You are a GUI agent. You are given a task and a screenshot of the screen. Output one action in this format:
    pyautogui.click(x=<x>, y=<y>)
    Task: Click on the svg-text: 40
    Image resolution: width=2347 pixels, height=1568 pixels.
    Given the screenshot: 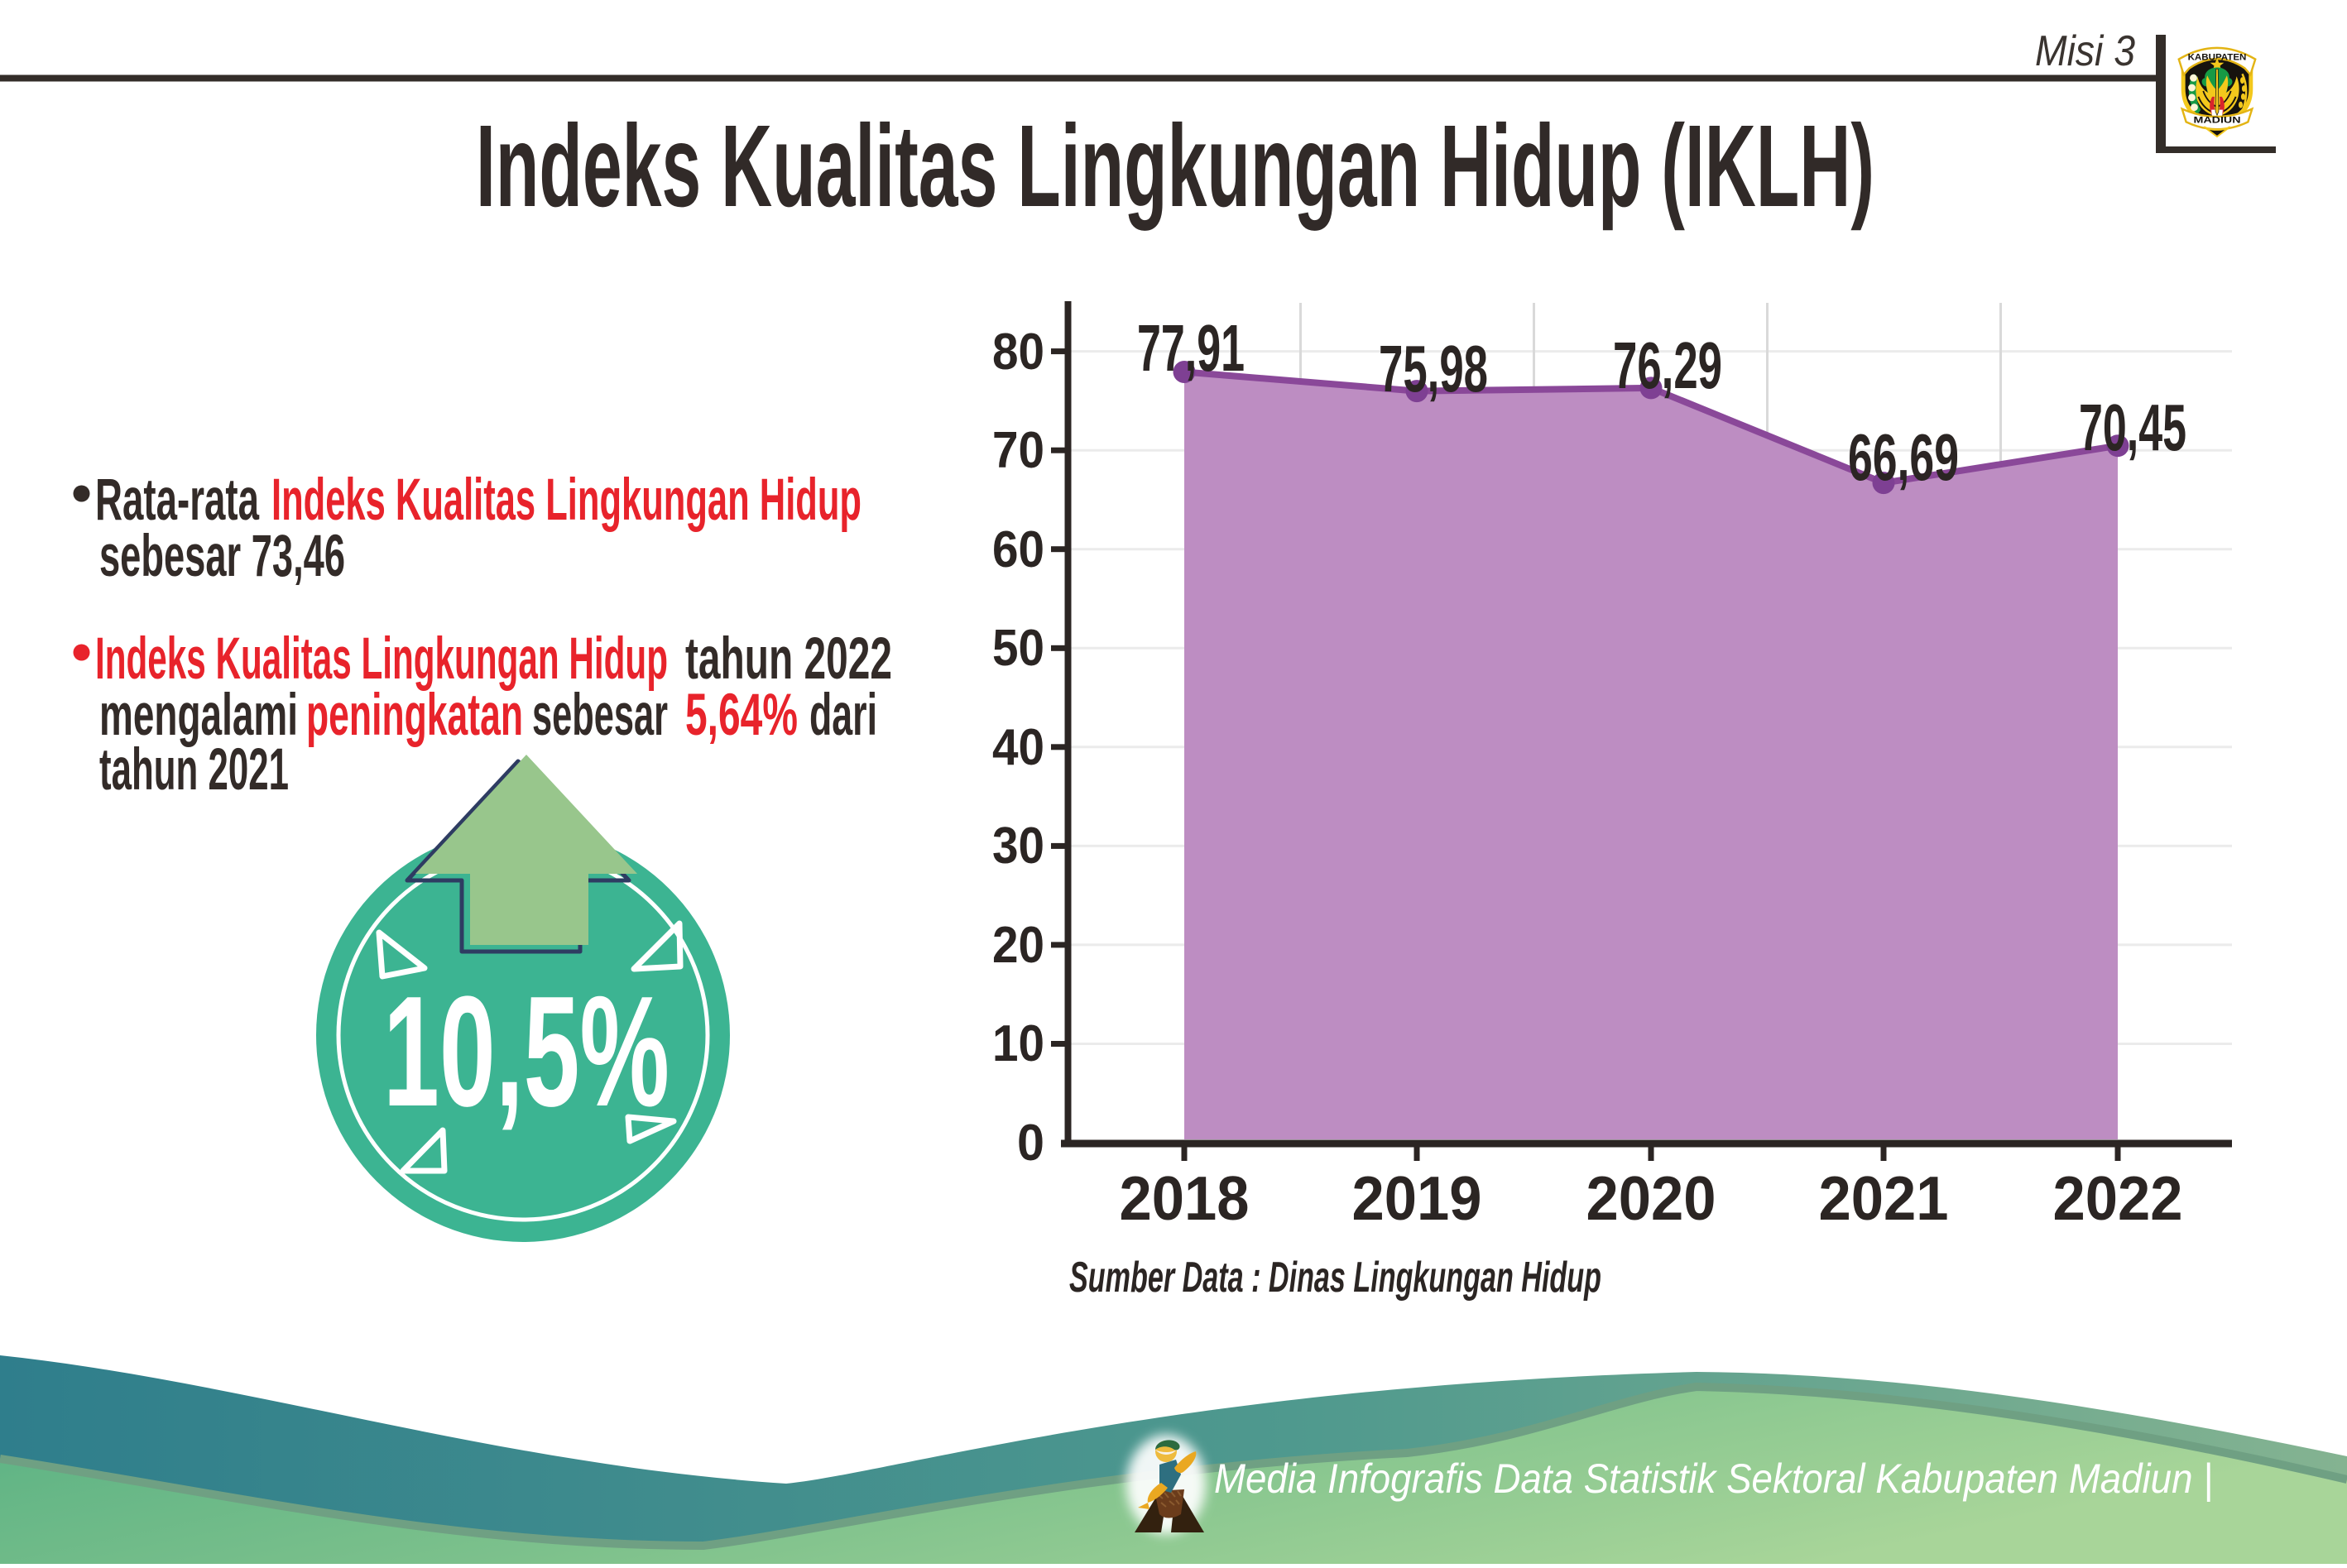 What is the action you would take?
    pyautogui.click(x=1018, y=748)
    